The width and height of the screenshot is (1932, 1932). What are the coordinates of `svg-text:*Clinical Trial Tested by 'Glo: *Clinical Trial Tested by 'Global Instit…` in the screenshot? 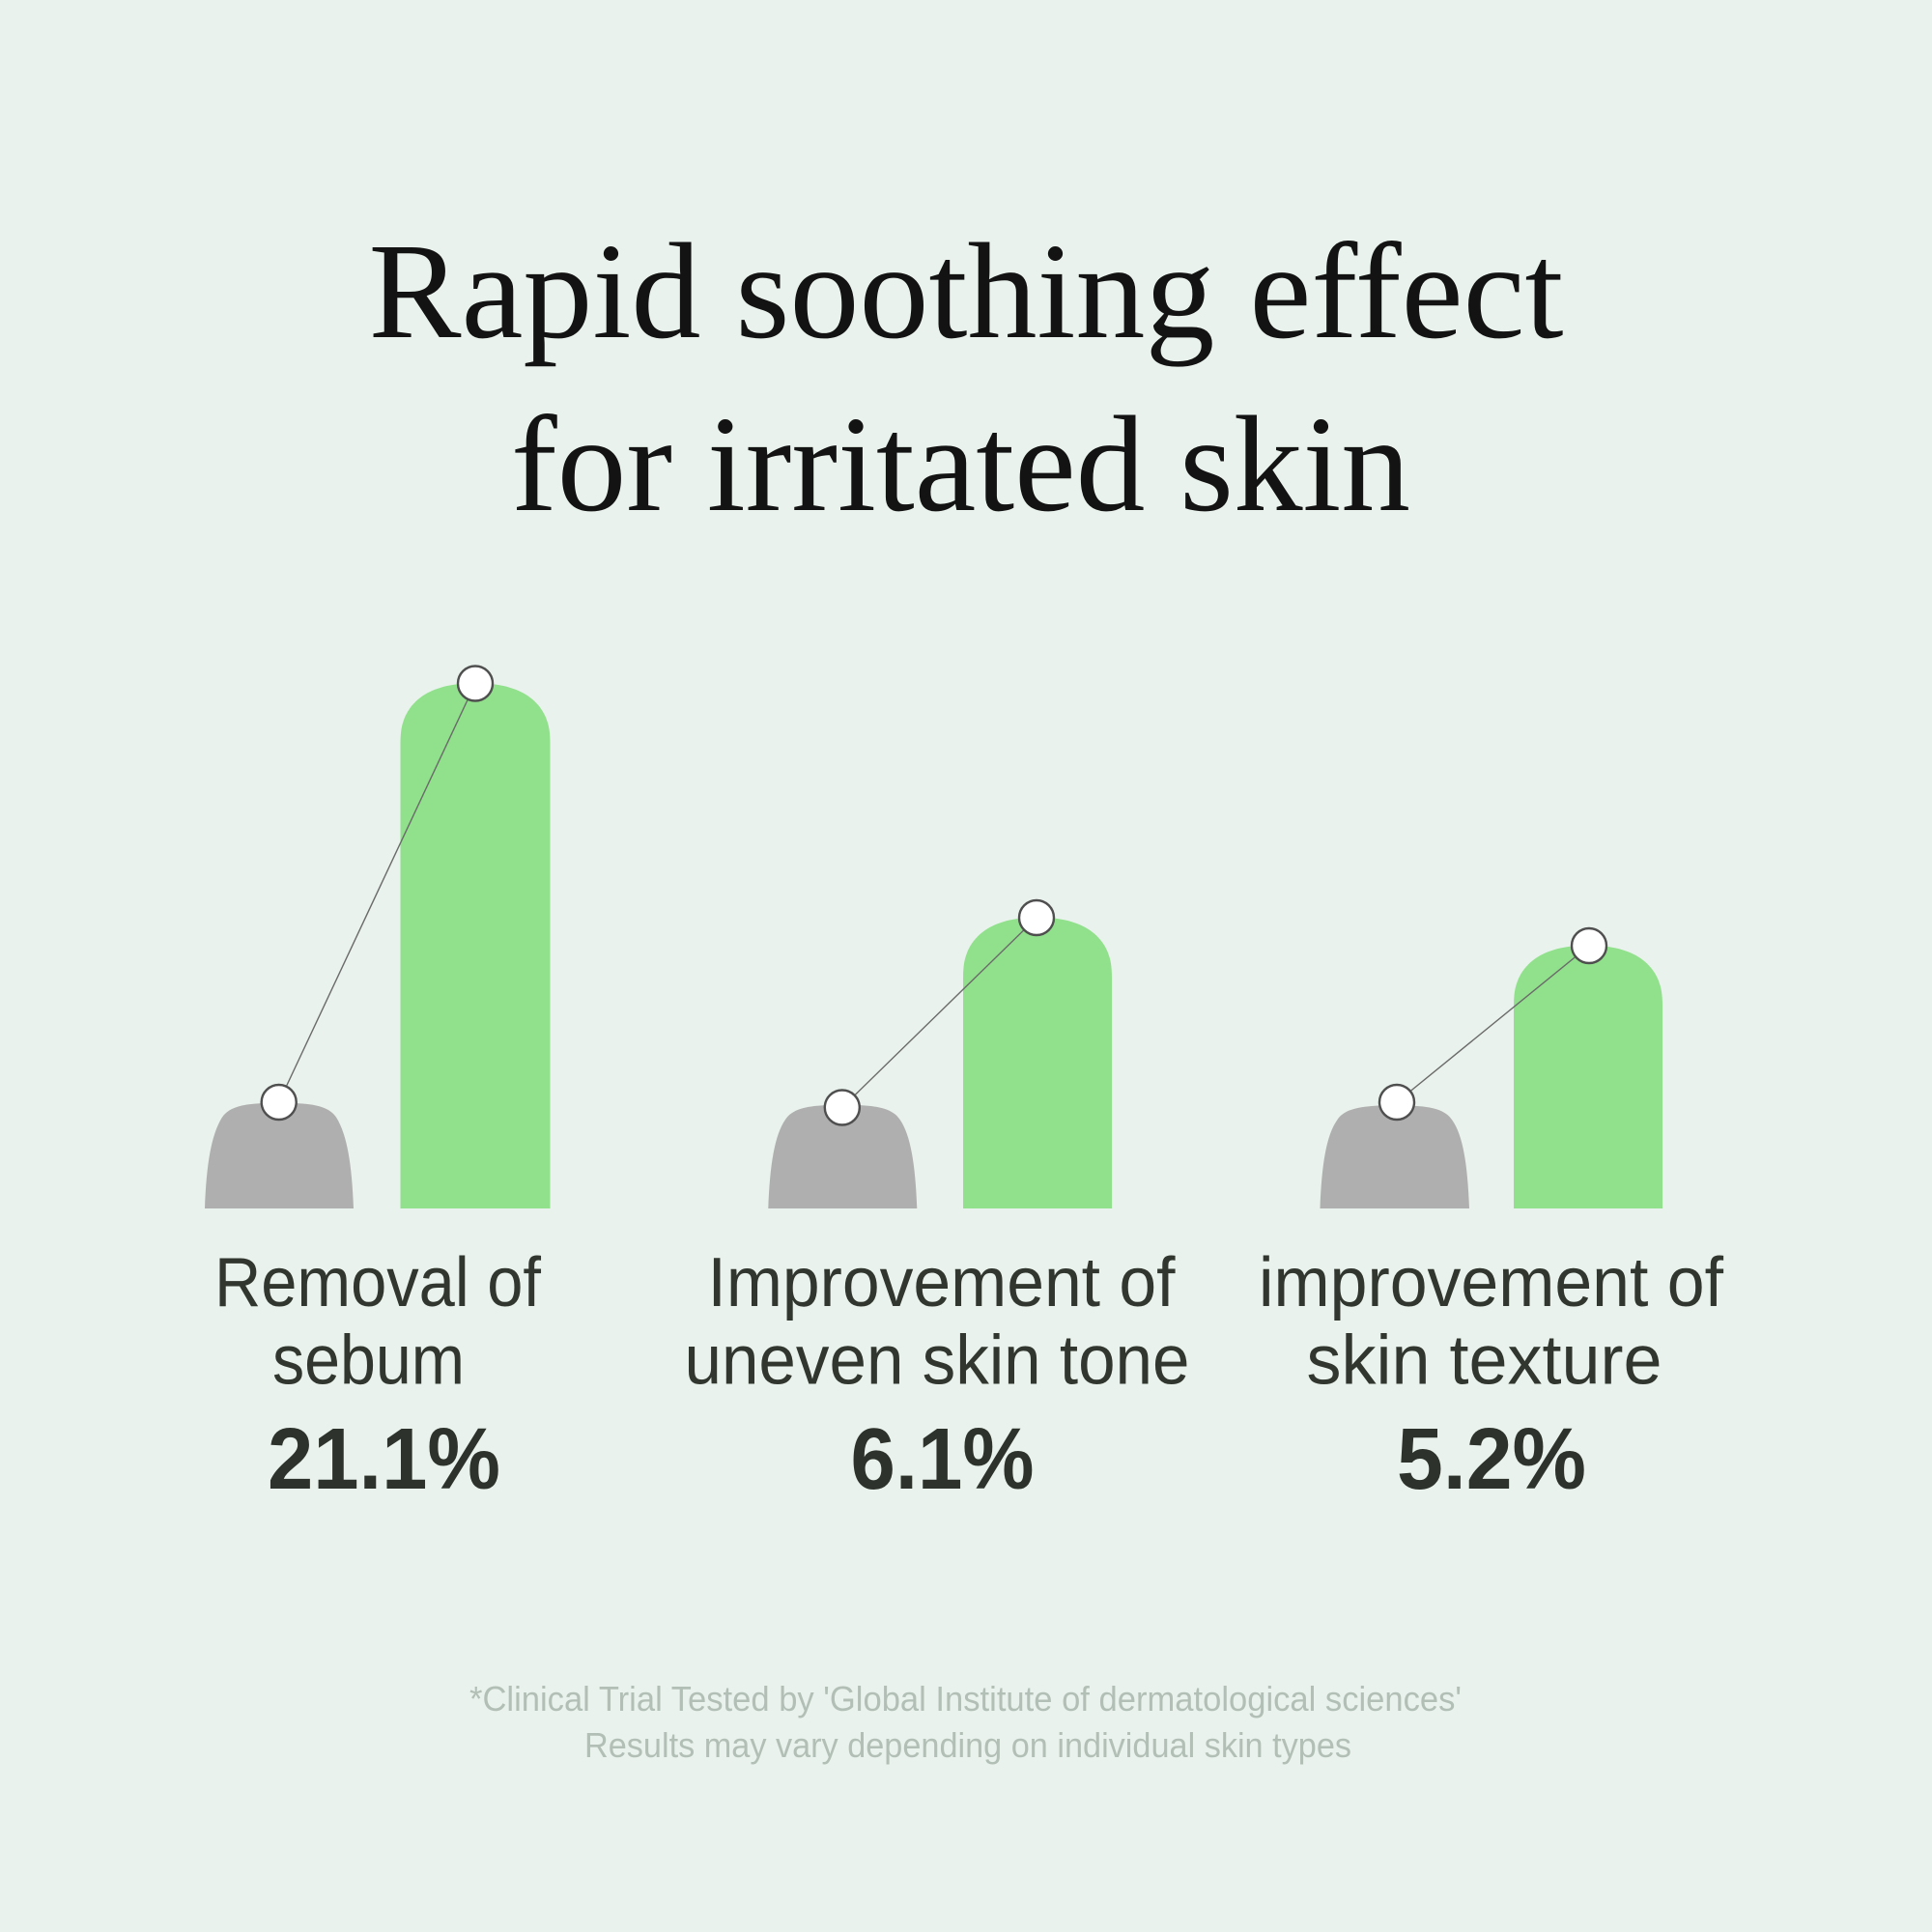 It's located at (965, 1699).